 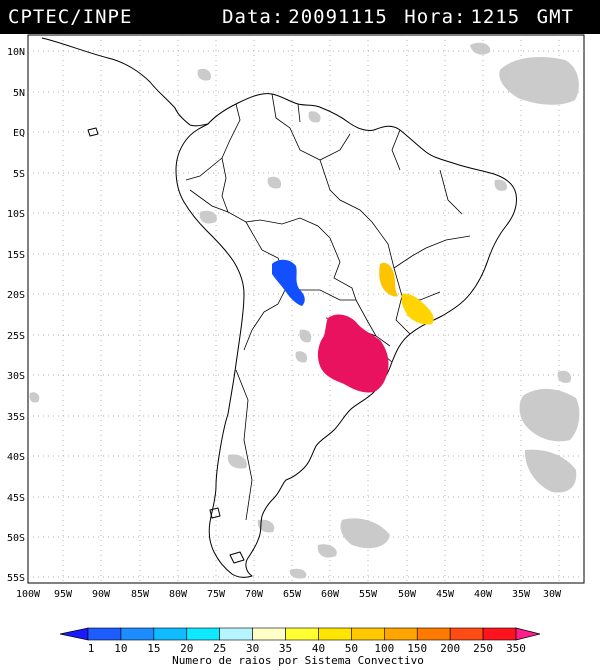 What do you see at coordinates (555, 17) in the screenshot?
I see `timezone-label: GMT` at bounding box center [555, 17].